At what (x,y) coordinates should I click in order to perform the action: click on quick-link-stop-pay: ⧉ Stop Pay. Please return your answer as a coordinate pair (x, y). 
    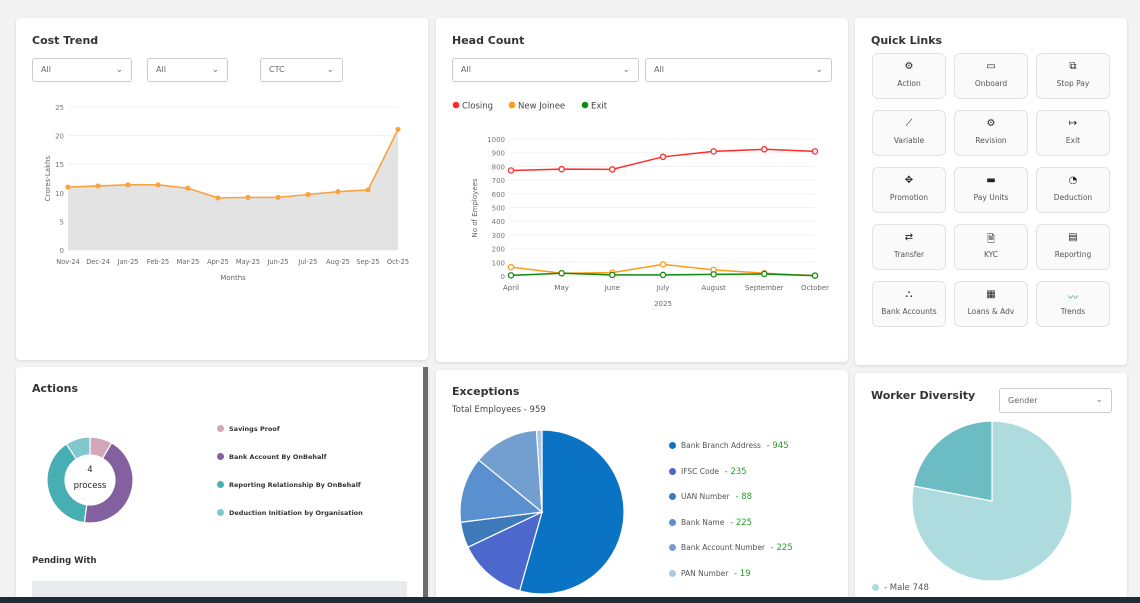
    Looking at the image, I should click on (1073, 76).